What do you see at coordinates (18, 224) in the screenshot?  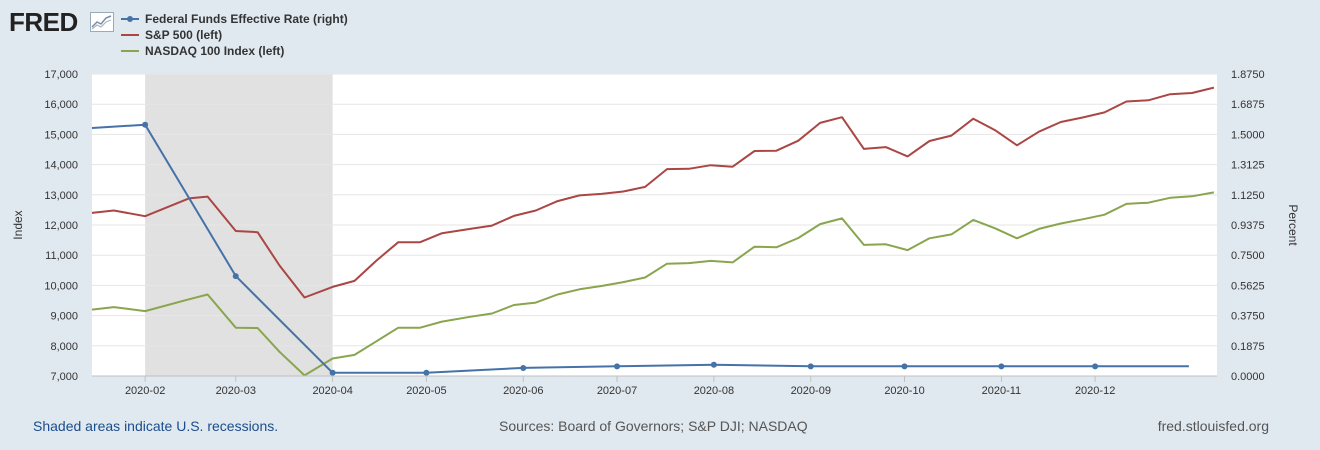 I see `y-left-axis-title: Index` at bounding box center [18, 224].